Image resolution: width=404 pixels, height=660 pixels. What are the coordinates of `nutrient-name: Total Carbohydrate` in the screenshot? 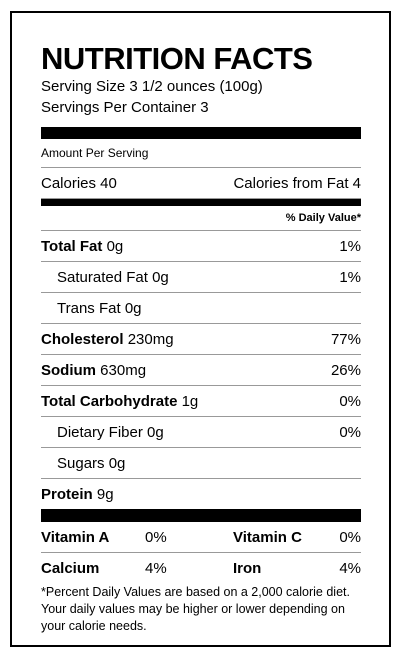 It's located at (109, 401).